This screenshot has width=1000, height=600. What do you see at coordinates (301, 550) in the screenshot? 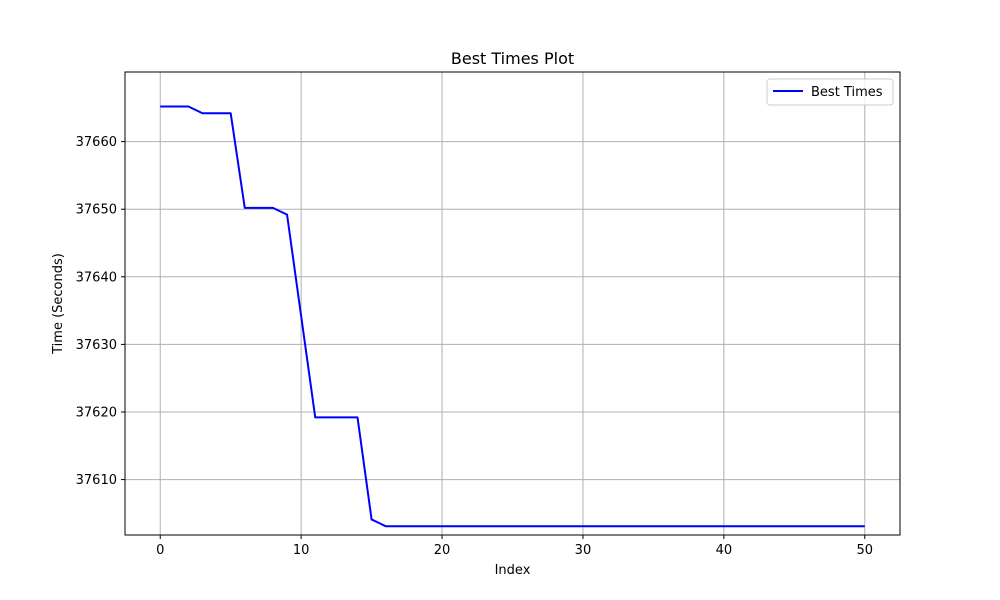
I see `x-tick-label: 10` at bounding box center [301, 550].